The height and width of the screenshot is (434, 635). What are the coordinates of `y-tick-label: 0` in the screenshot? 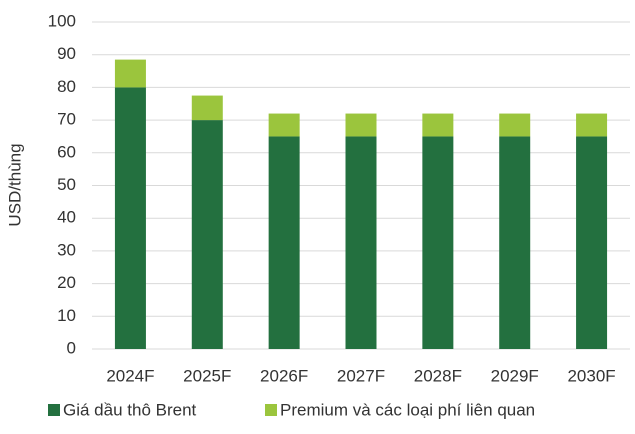 It's located at (71, 347).